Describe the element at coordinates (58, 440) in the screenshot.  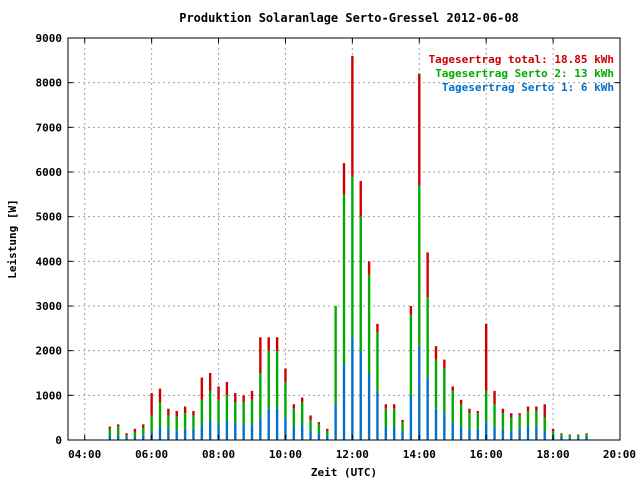
I see `y-tick-label: 0` at that location.